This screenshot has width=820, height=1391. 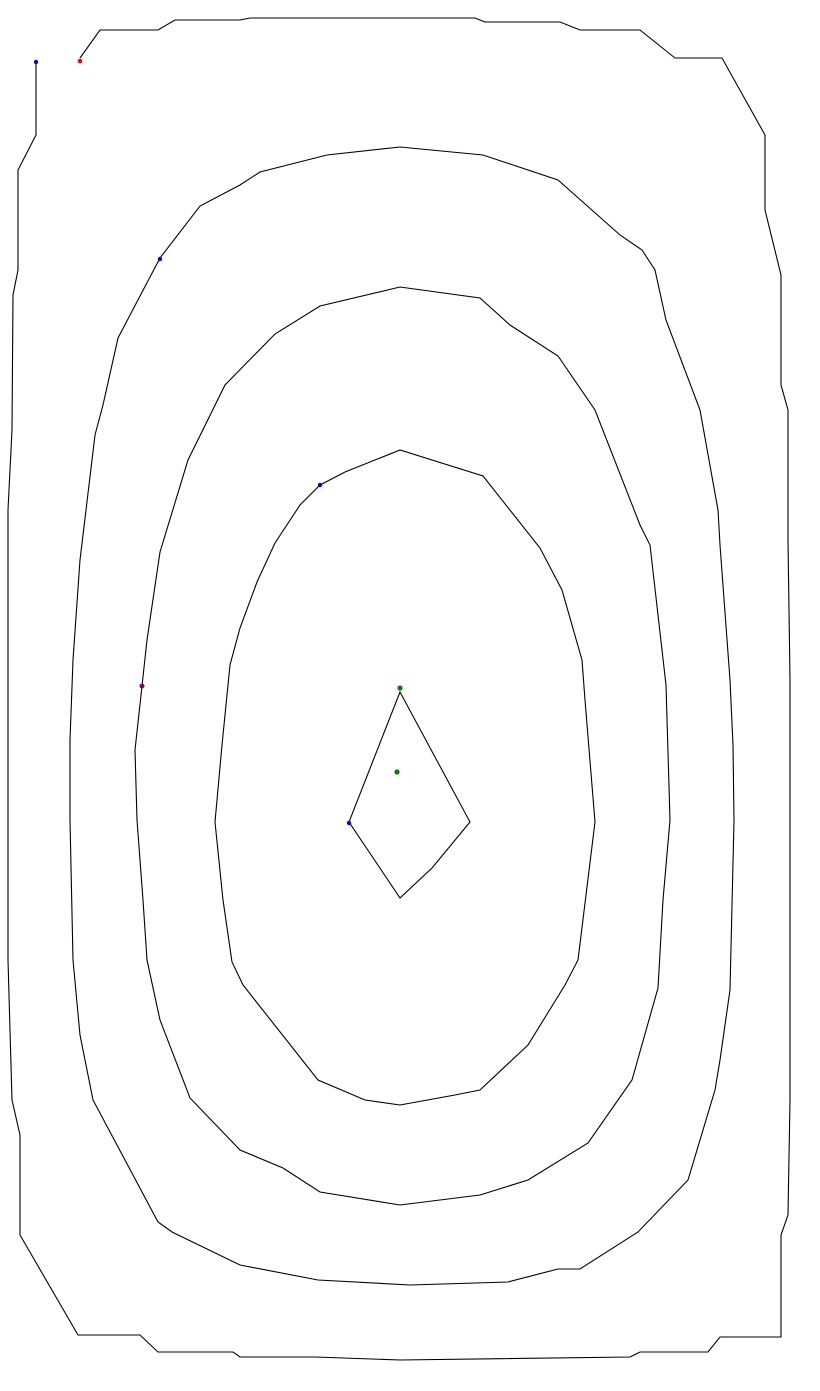 I want to click on green-marker-peak-top, so click(x=400, y=688).